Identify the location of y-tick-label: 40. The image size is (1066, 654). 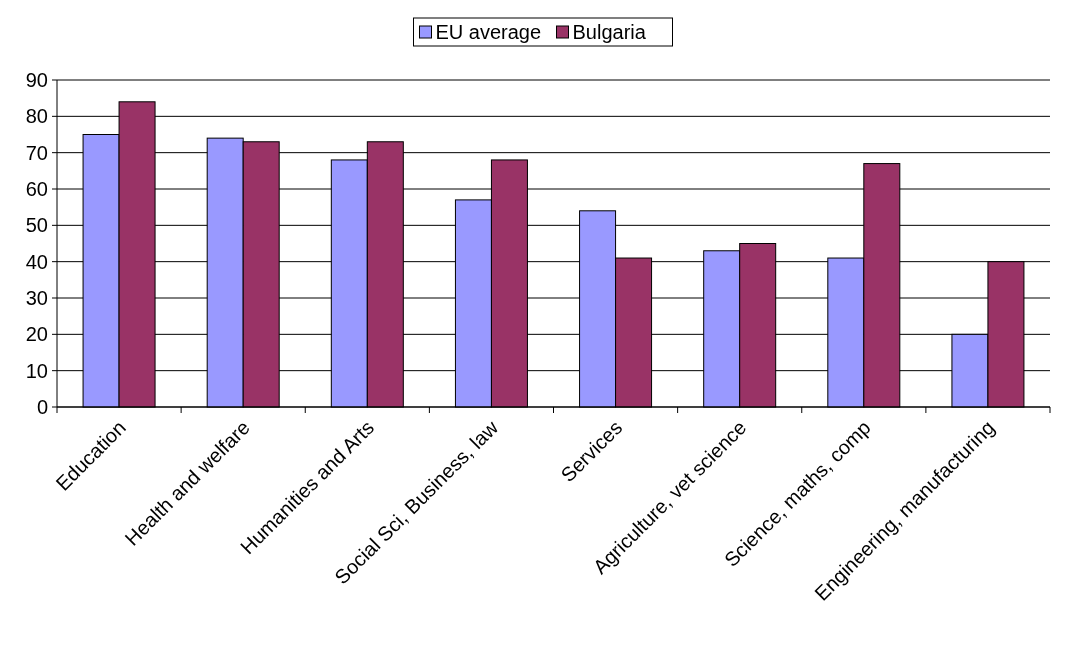
(36, 261).